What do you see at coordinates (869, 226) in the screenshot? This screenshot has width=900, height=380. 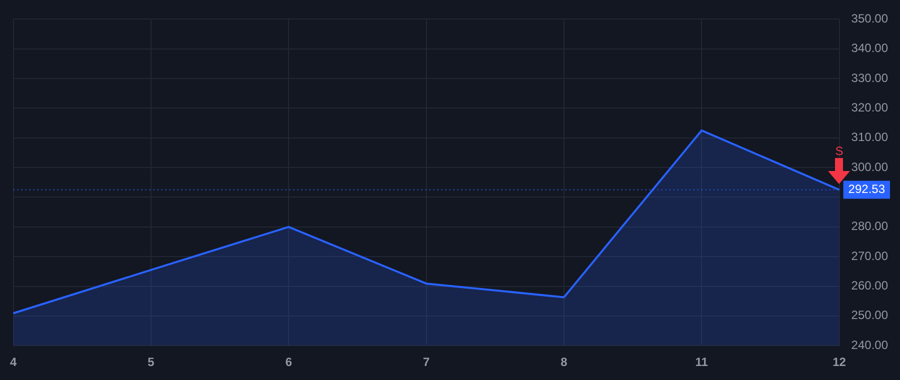 I see `y-tick-label: 280.00` at bounding box center [869, 226].